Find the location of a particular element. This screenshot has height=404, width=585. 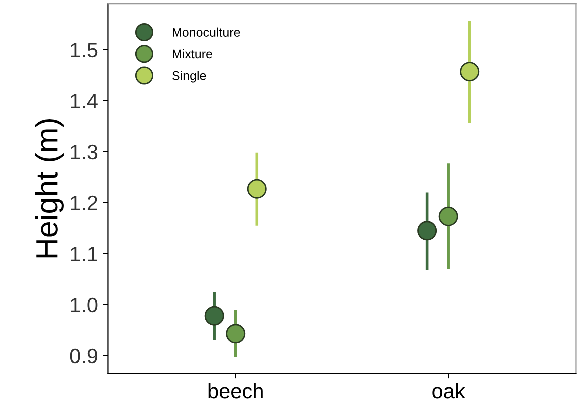

y-tick-label: 1.5 is located at coordinates (84, 50).